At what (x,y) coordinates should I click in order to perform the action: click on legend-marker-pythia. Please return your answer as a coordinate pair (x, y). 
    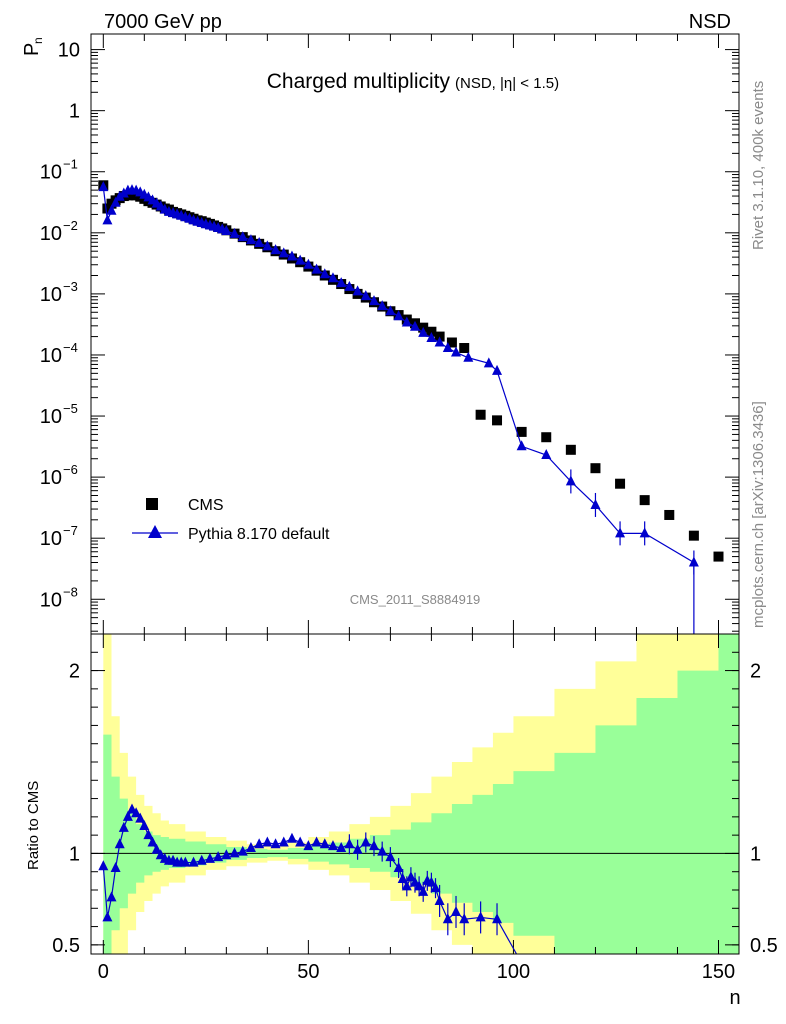
    Looking at the image, I should click on (155, 531).